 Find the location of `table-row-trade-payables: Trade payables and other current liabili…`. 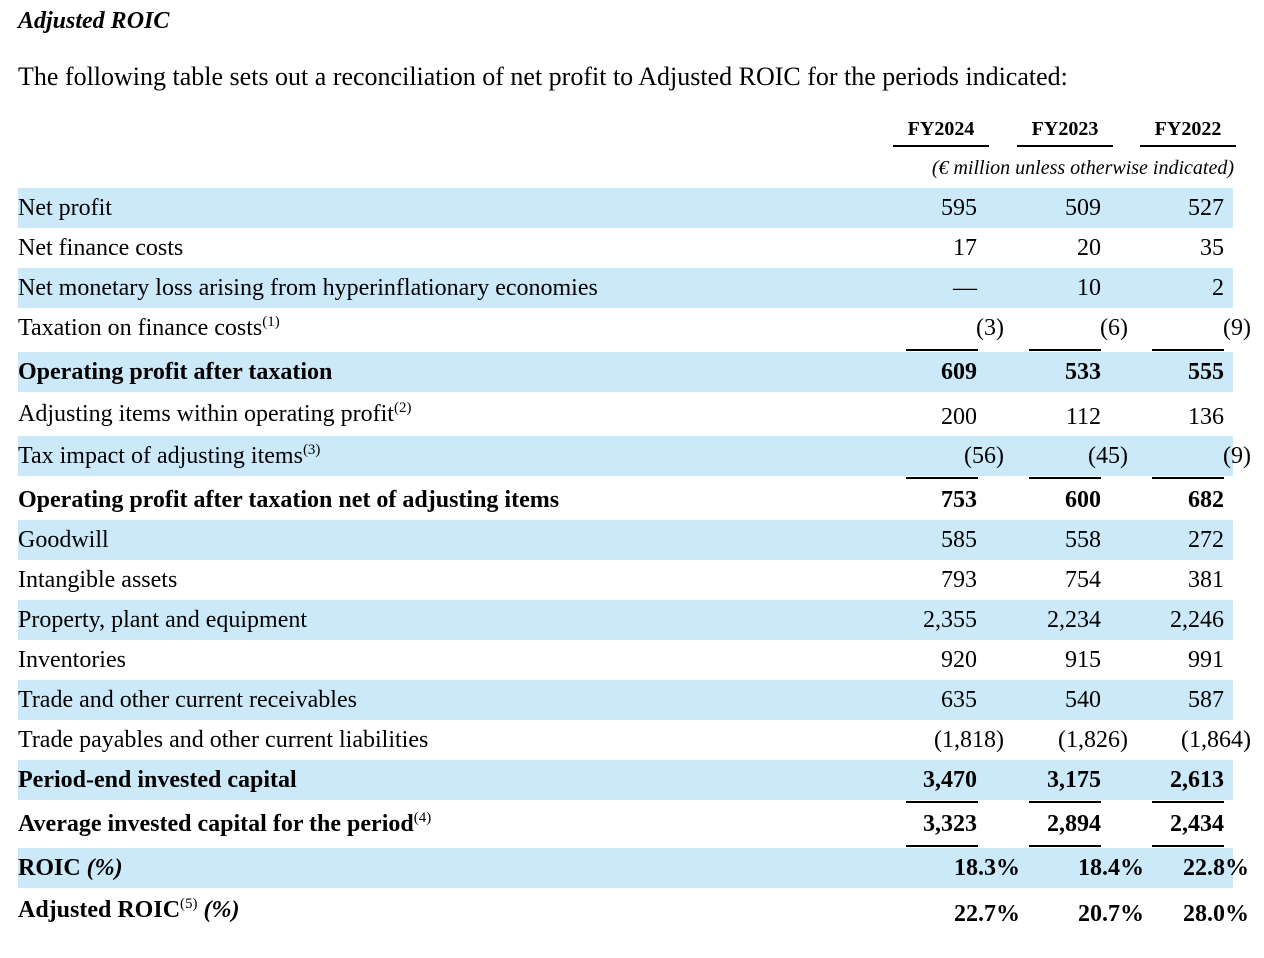

table-row-trade-payables: Trade payables and other current liabili… is located at coordinates (634, 740).